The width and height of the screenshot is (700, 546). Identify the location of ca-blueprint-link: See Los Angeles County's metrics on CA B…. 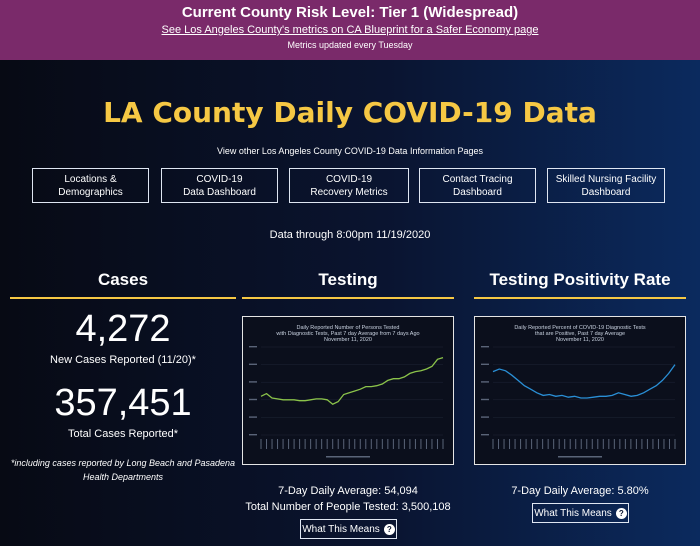
(350, 30).